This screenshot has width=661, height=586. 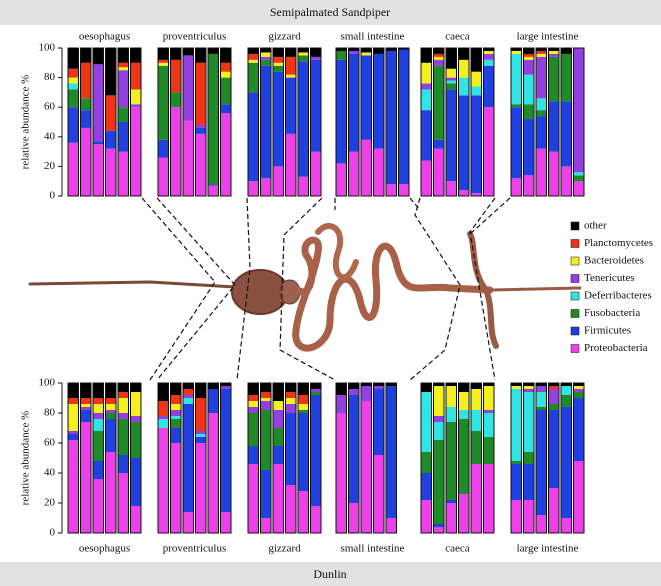 What do you see at coordinates (50, 503) in the screenshot?
I see `y-tick-label: 20` at bounding box center [50, 503].